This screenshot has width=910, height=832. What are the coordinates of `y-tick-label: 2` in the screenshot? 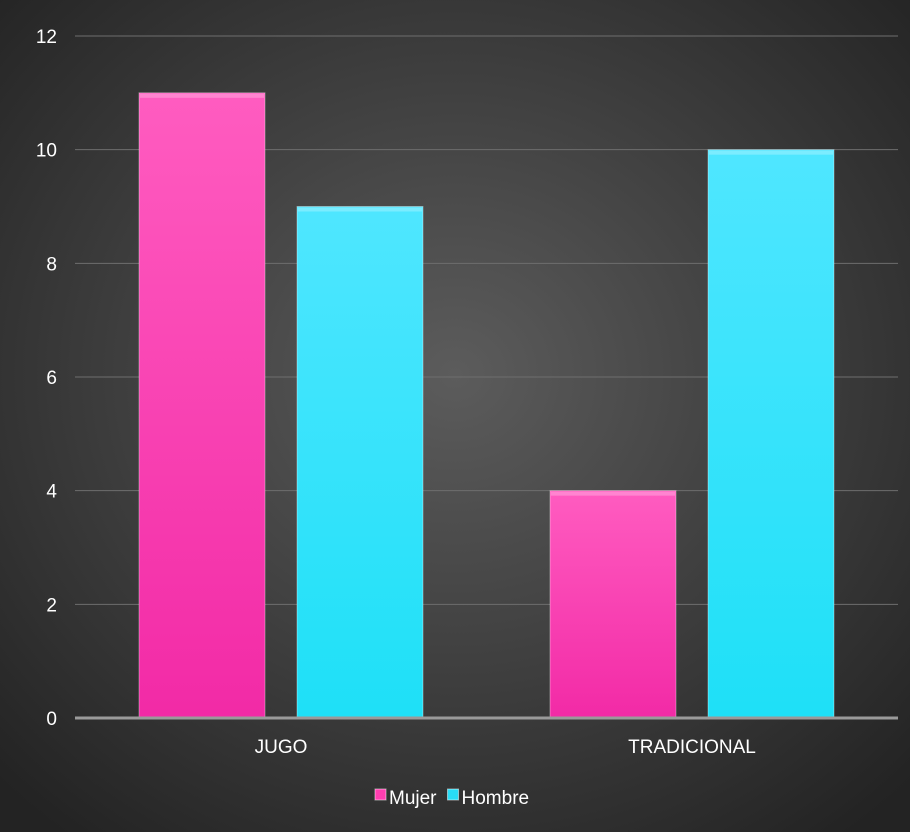 It's located at (51, 605).